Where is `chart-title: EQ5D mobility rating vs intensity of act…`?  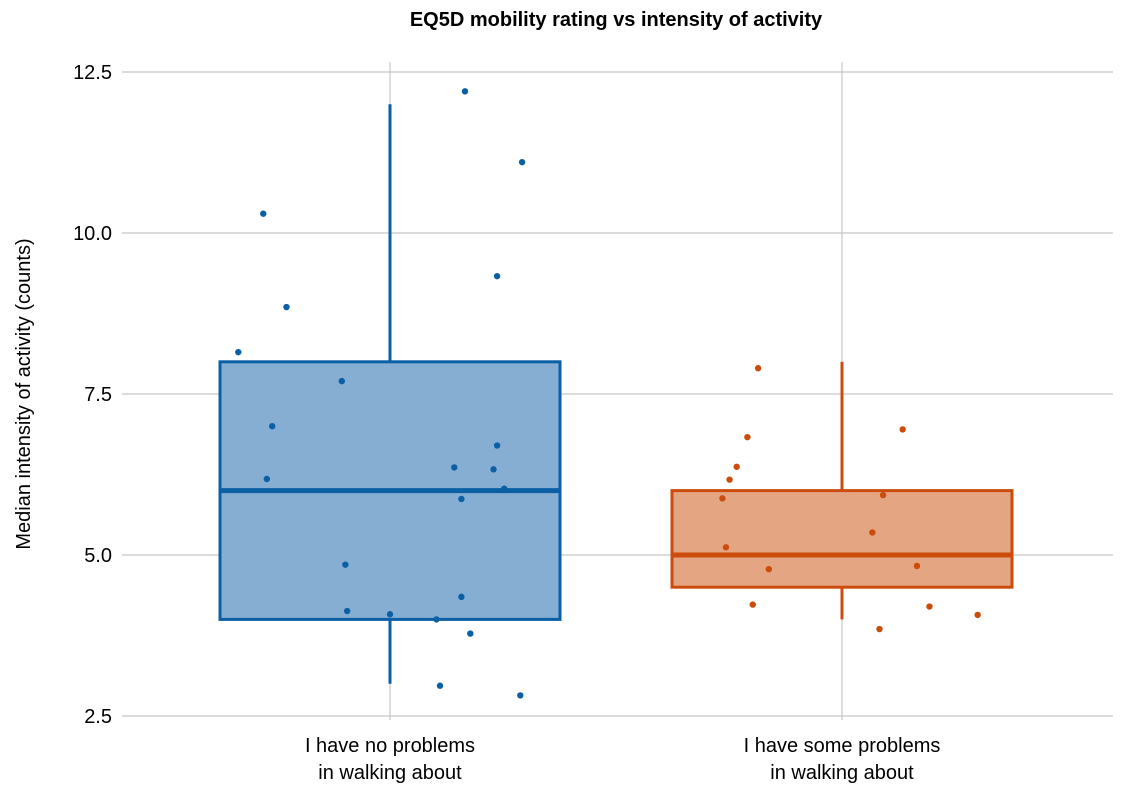 chart-title: EQ5D mobility rating vs intensity of act… is located at coordinates (616, 20).